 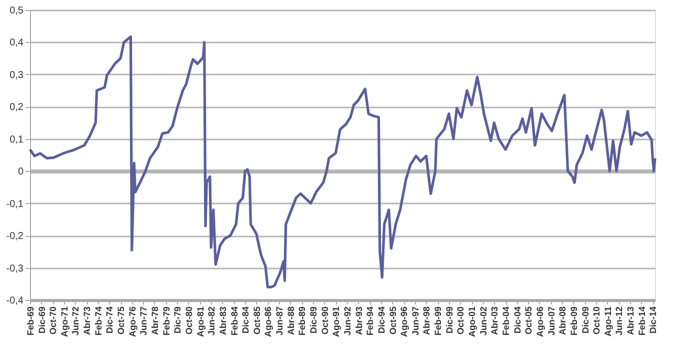 What do you see at coordinates (551, 321) in the screenshot?
I see `x-tick-label: Jun-07` at bounding box center [551, 321].